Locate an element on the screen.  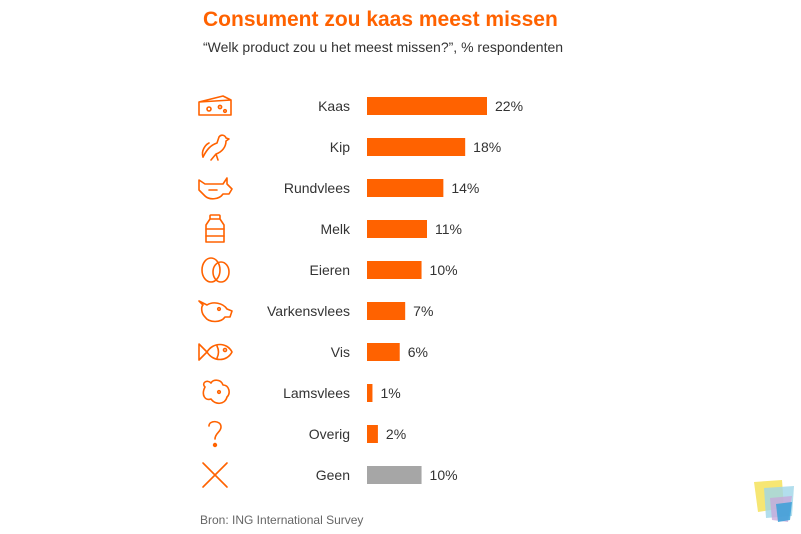
category-label: Eieren is located at coordinates (330, 270).